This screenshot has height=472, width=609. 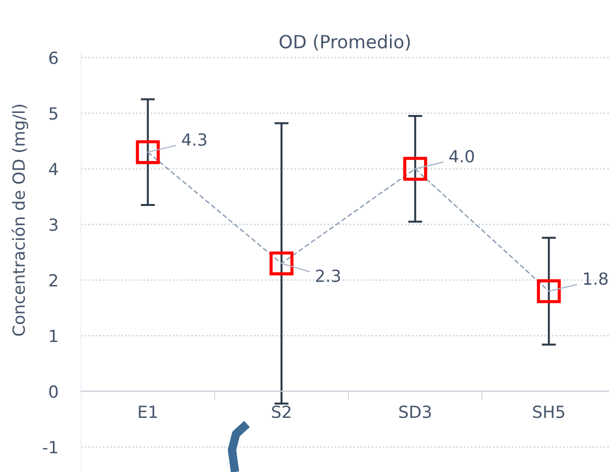 I want to click on y-tick-label: 1, so click(x=54, y=336).